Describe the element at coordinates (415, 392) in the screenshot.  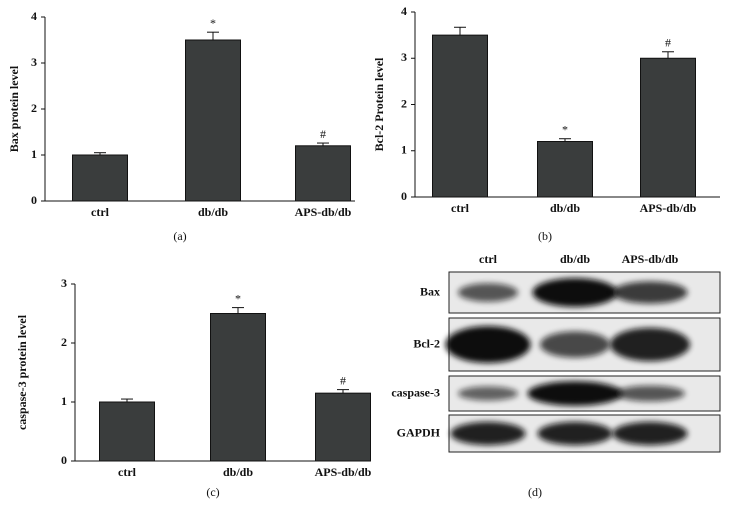
I see `blot-row-label: caspase-3` at that location.